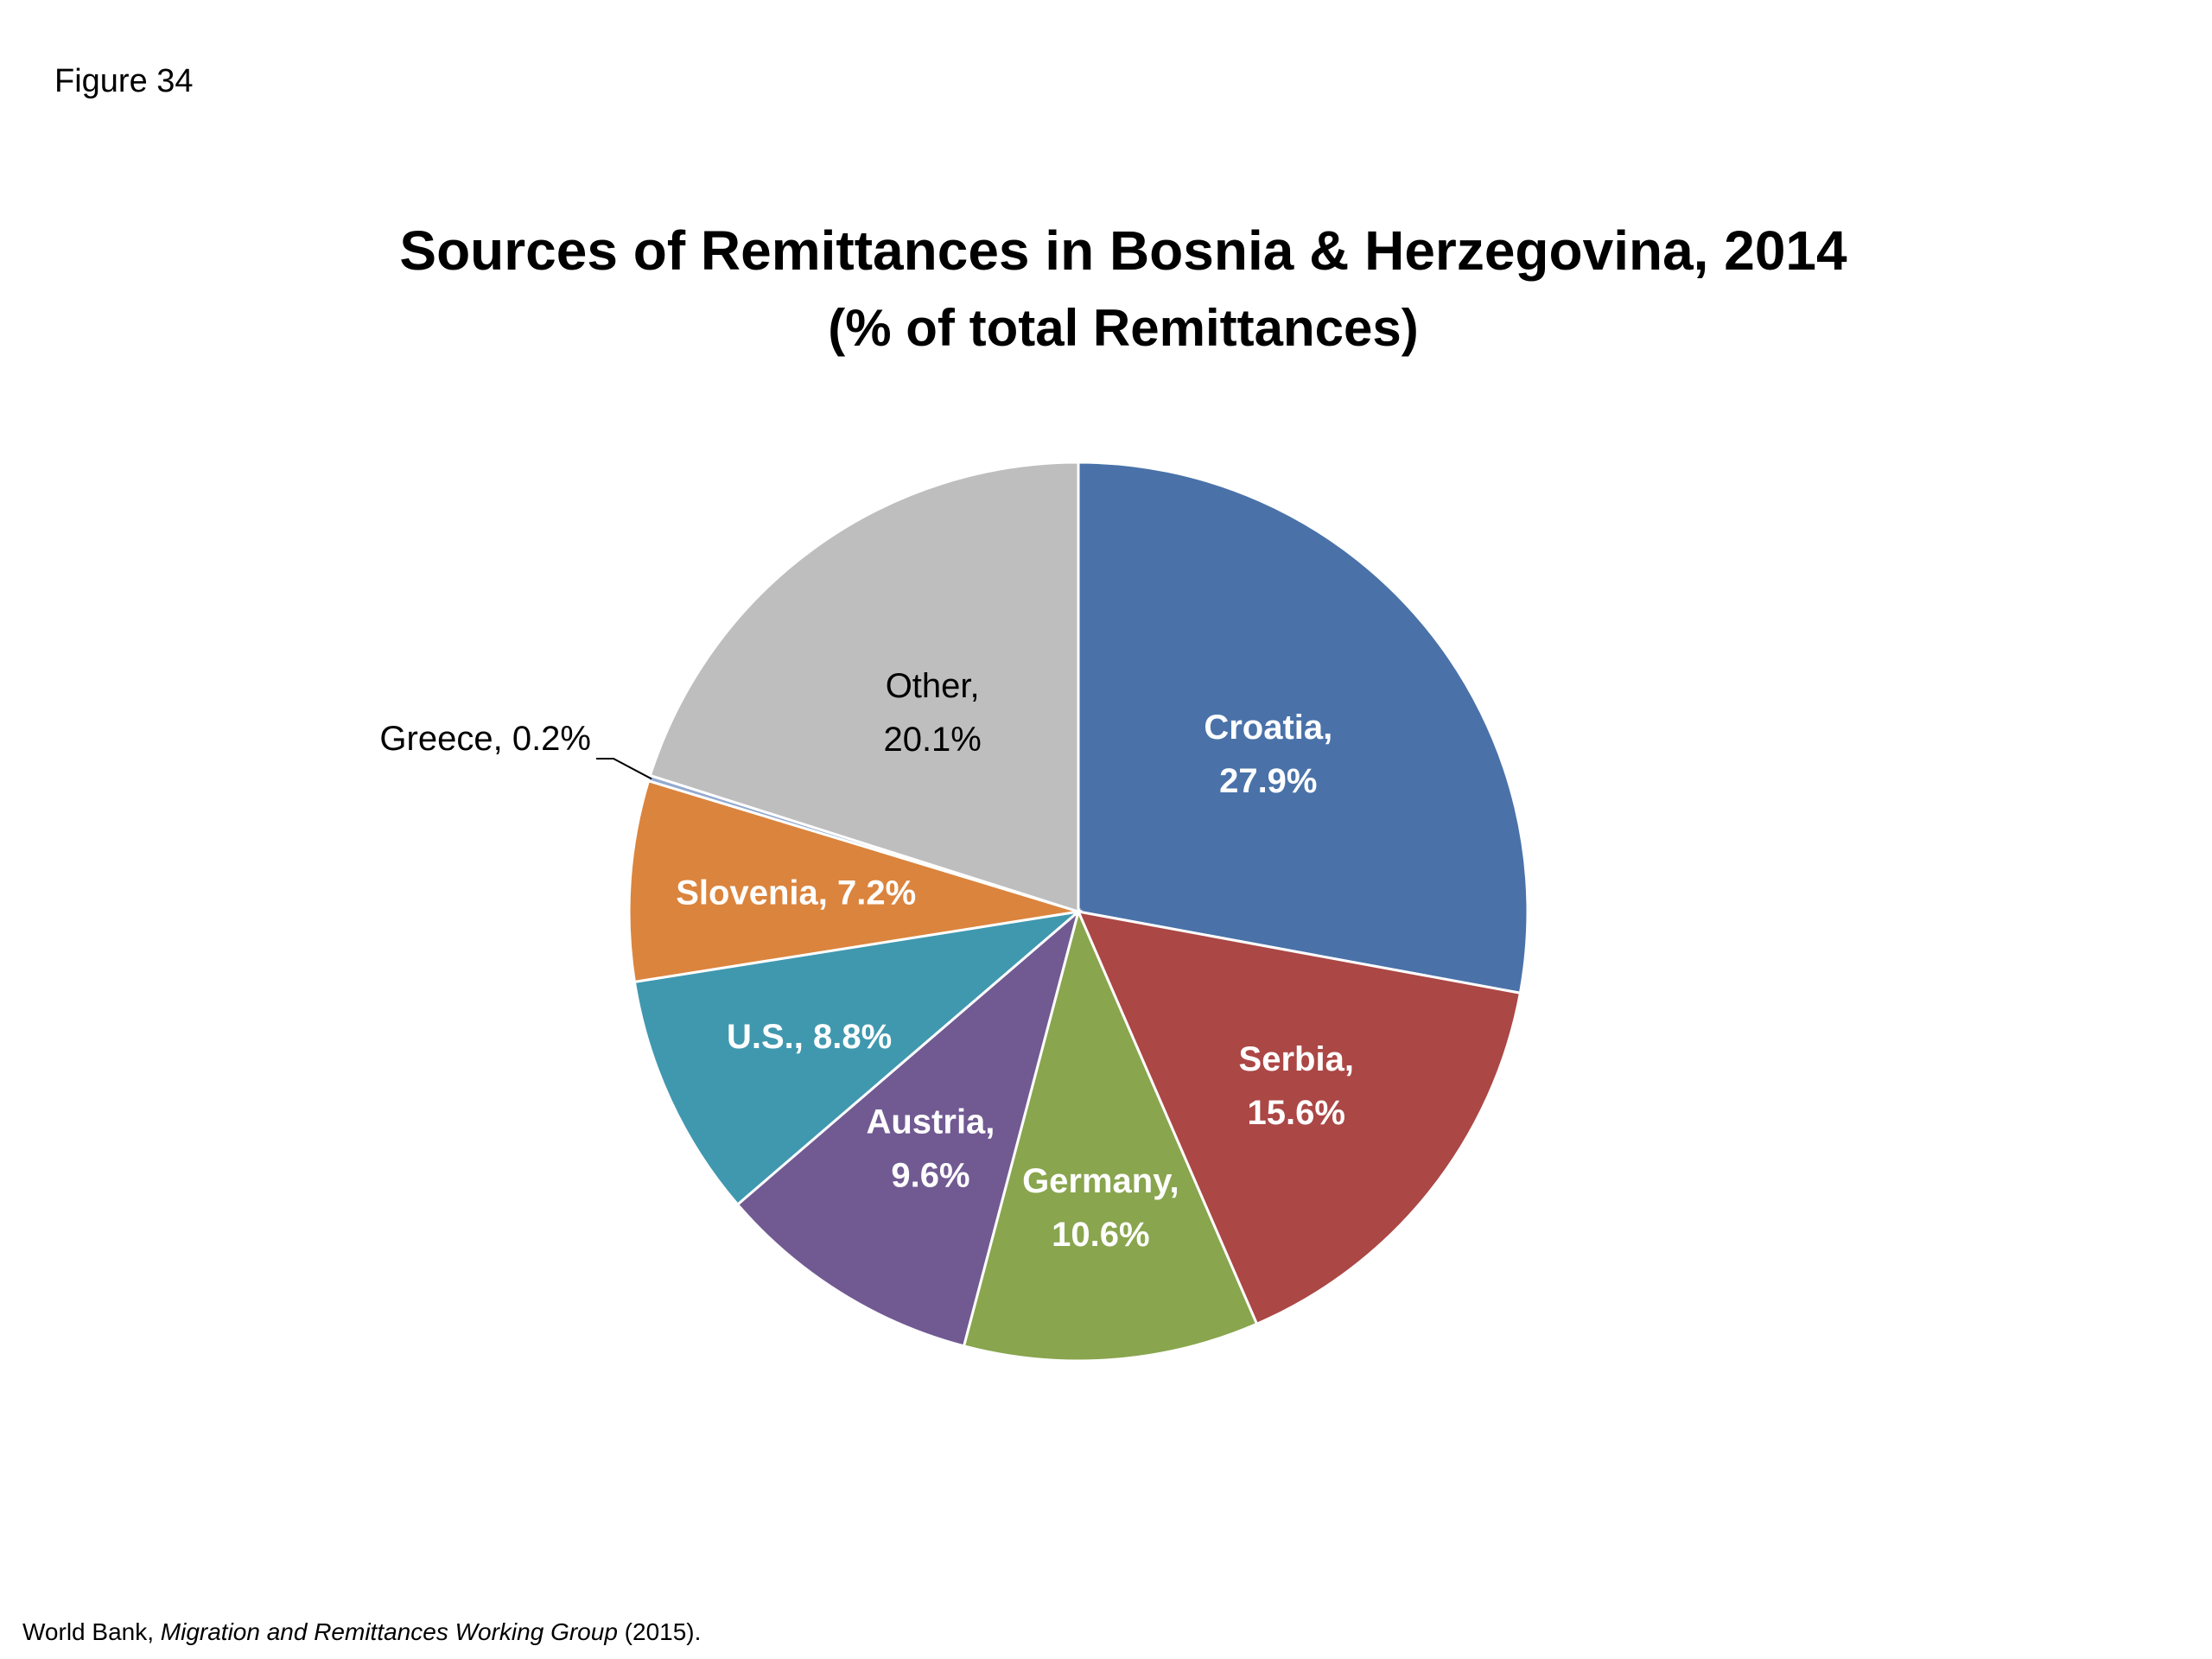  What do you see at coordinates (1296, 1059) in the screenshot?
I see `label-serbia-line1: Serbia,` at bounding box center [1296, 1059].